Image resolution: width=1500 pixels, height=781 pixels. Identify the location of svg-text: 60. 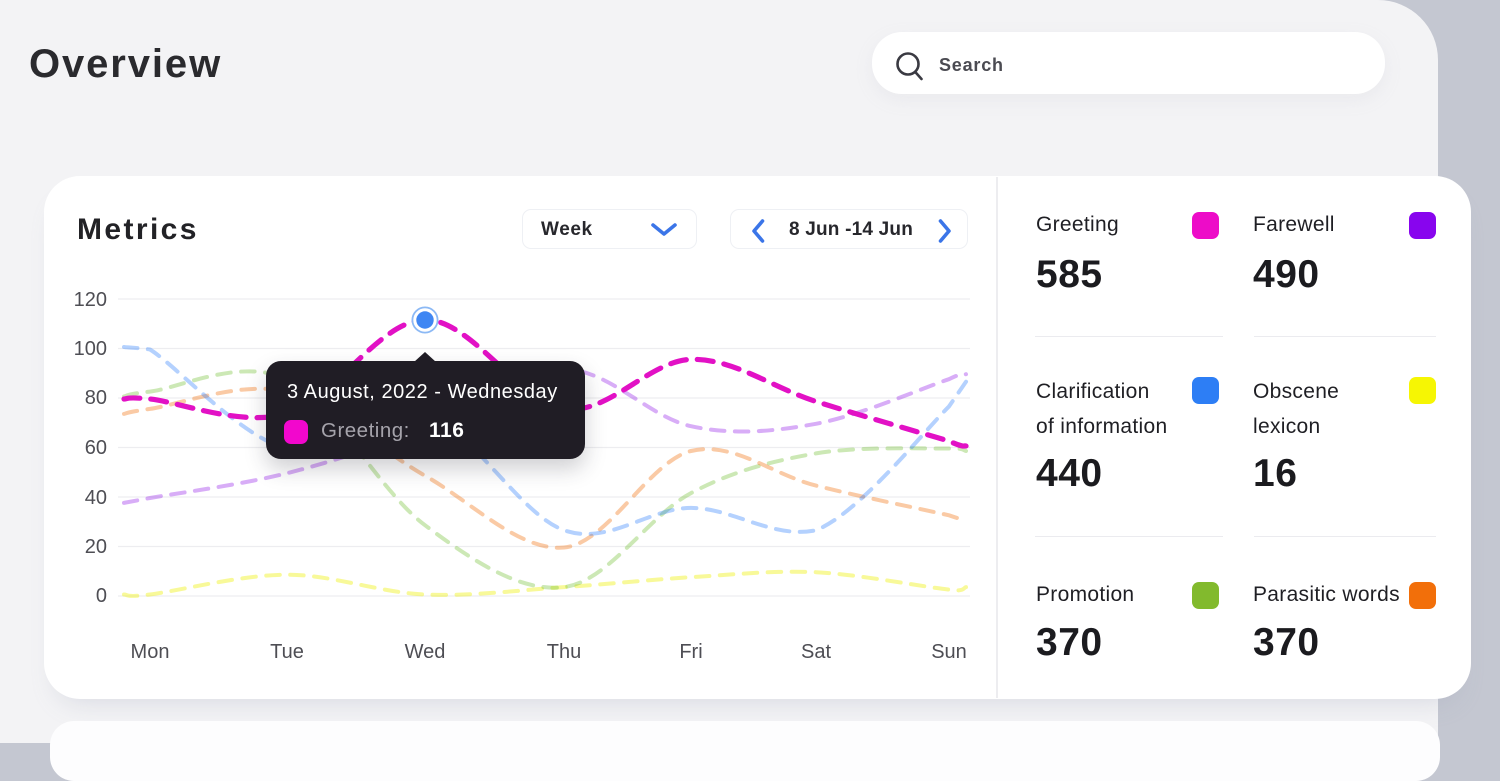
(96, 448).